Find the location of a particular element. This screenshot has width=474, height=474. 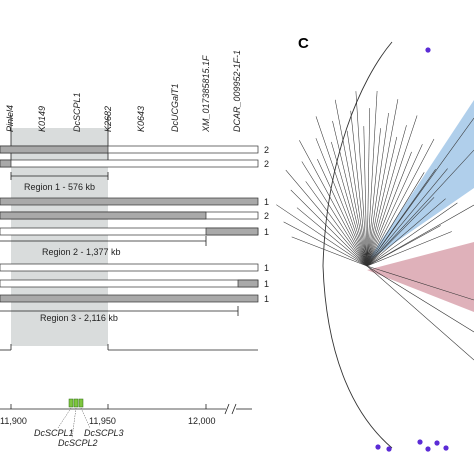

region-2-label: Region 2 - 1,377 kb is located at coordinates (81, 252).